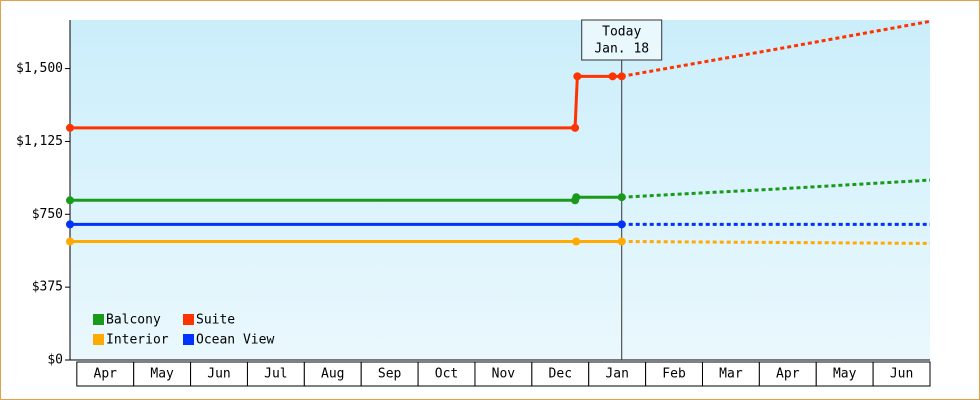  Describe the element at coordinates (137, 340) in the screenshot. I see `legend-label: Interior` at that location.